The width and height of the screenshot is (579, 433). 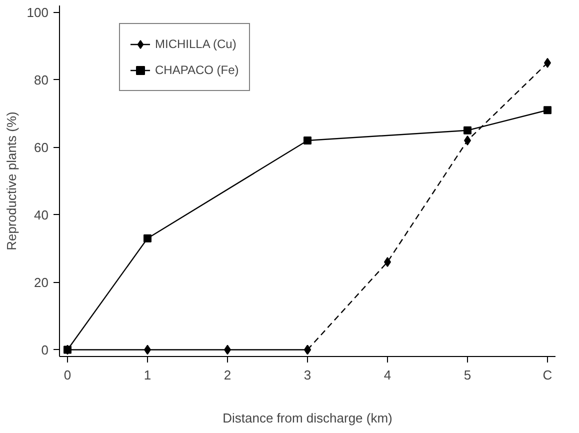 I want to click on x-tick-label: 2, so click(x=228, y=375).